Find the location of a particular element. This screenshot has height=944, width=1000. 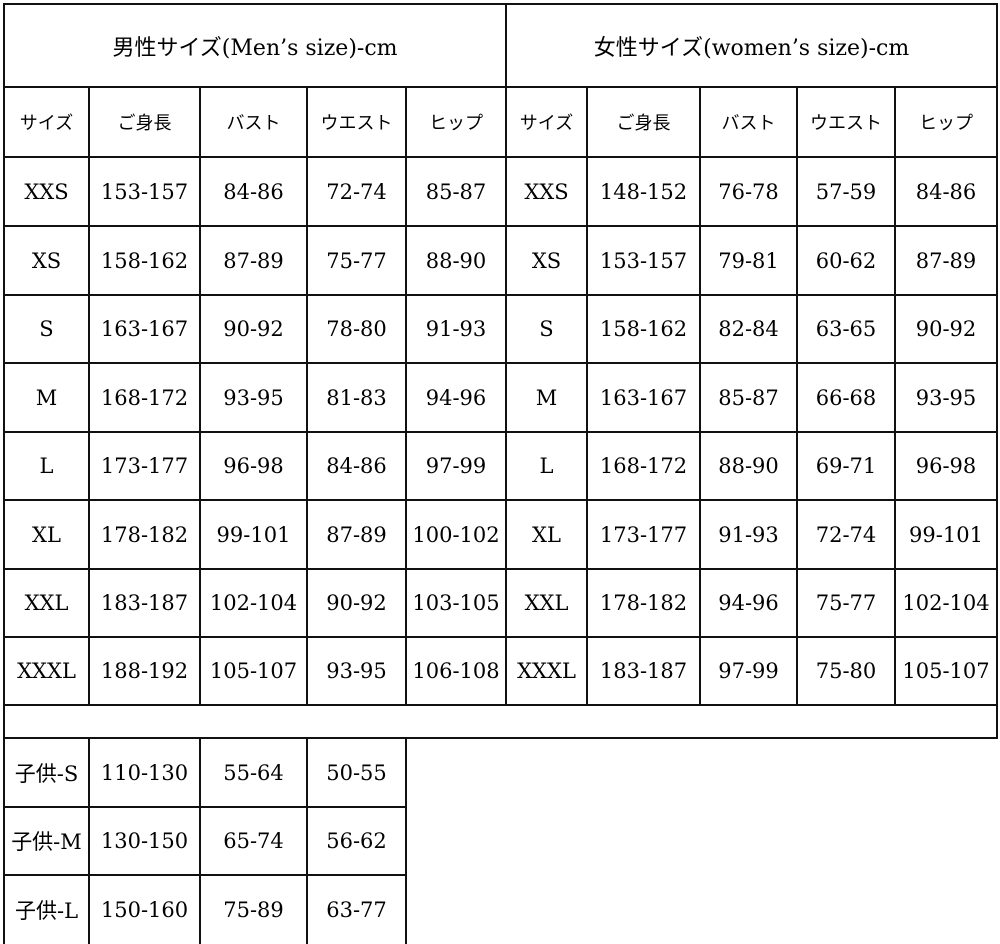

table-cell: 148-152 is located at coordinates (643, 191).